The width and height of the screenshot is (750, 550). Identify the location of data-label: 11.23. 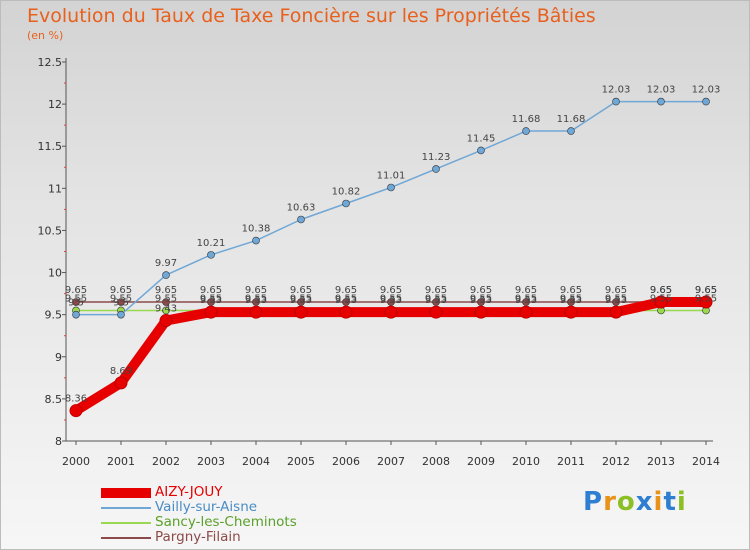
(436, 157).